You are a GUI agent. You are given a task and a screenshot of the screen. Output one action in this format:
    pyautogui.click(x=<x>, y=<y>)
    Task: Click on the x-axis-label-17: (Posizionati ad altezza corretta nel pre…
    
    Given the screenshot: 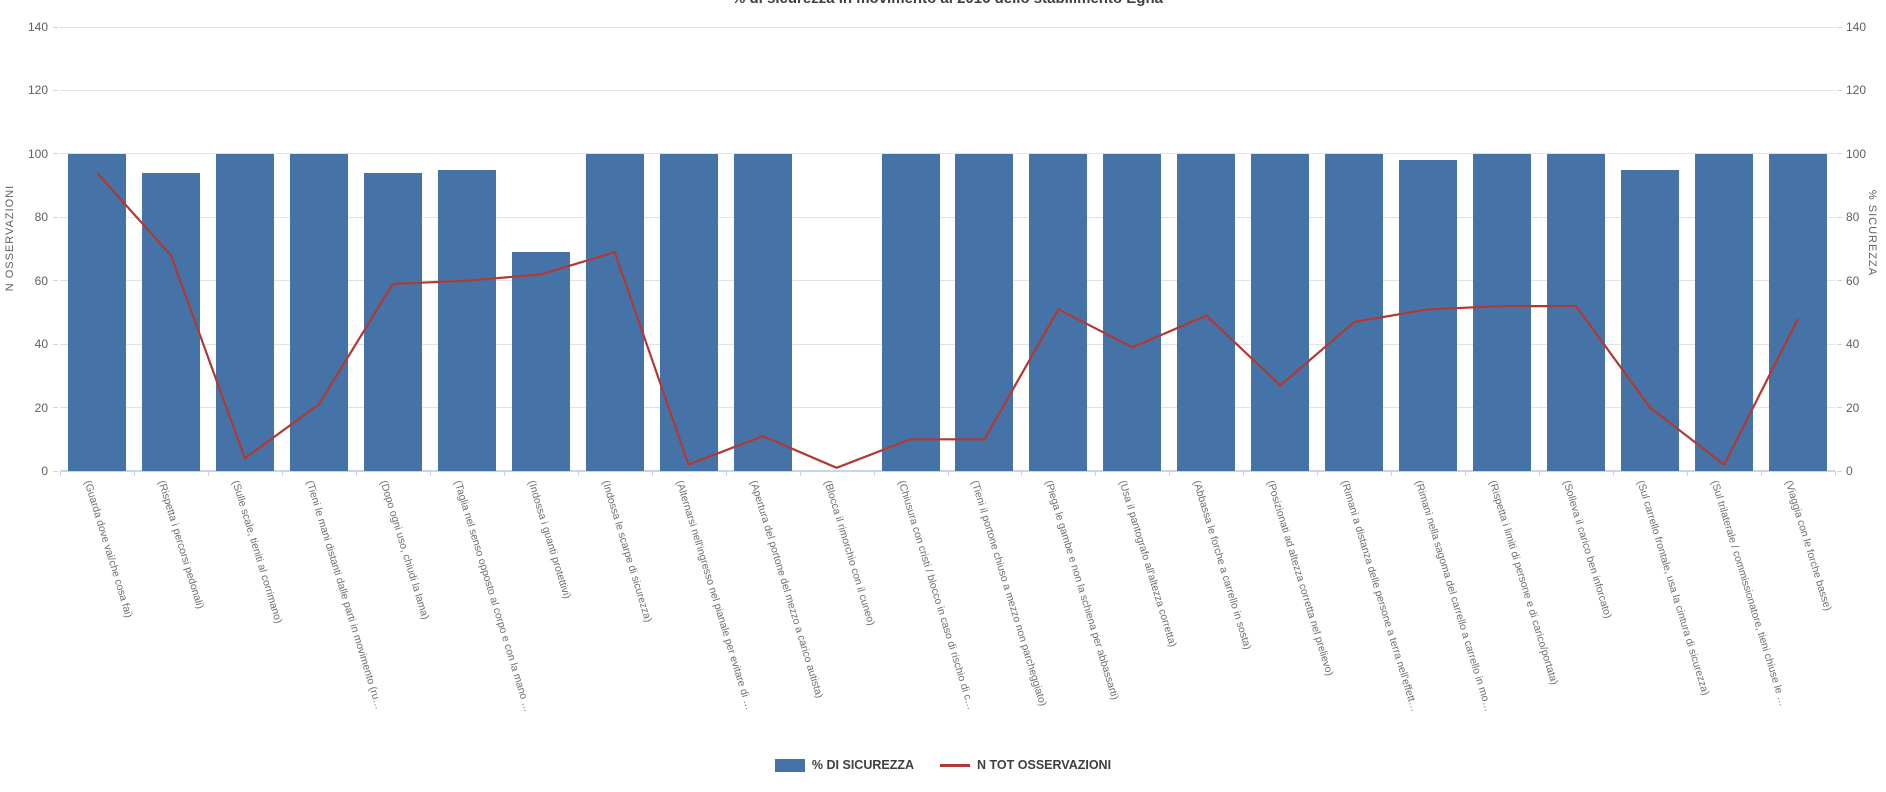 What is the action you would take?
    pyautogui.click(x=1300, y=578)
    